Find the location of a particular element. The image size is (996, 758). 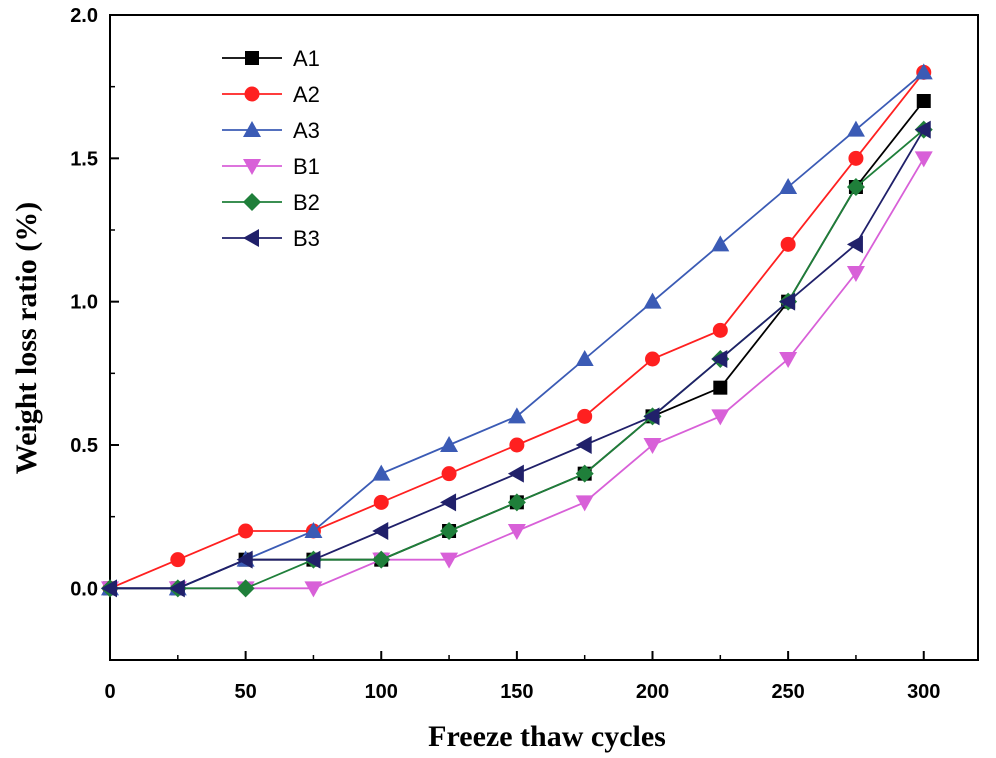

legend-label: A3 is located at coordinates (306, 130).